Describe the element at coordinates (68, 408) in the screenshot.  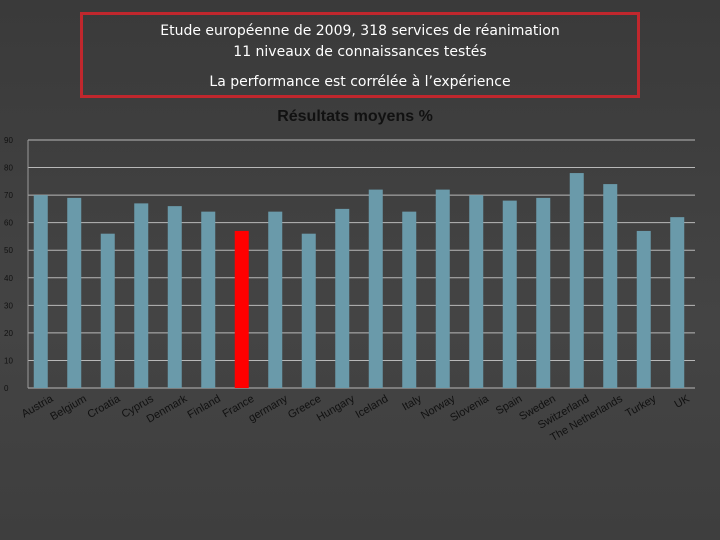
I see `x-category-label: Belgium` at that location.